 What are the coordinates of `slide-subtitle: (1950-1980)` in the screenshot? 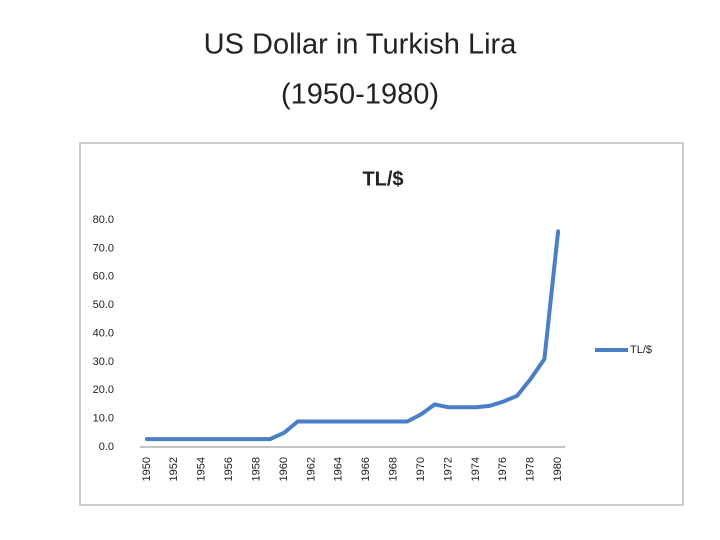 It's located at (360, 95).